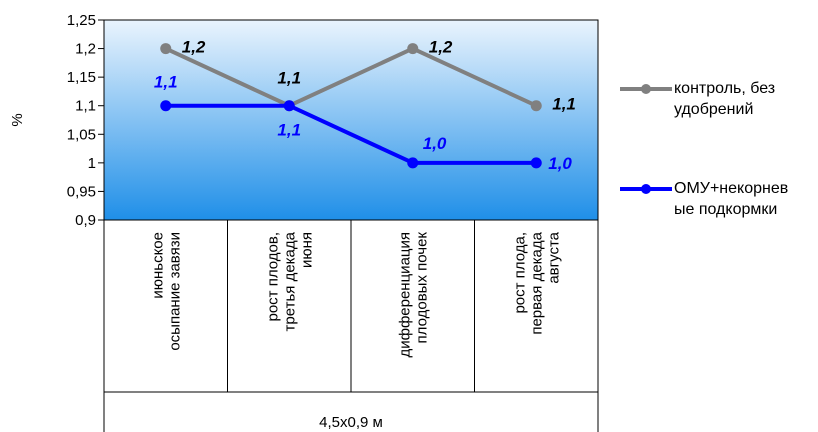 This screenshot has height=432, width=818. What do you see at coordinates (646, 189) in the screenshot?
I see `legend-swatch-omu` at bounding box center [646, 189].